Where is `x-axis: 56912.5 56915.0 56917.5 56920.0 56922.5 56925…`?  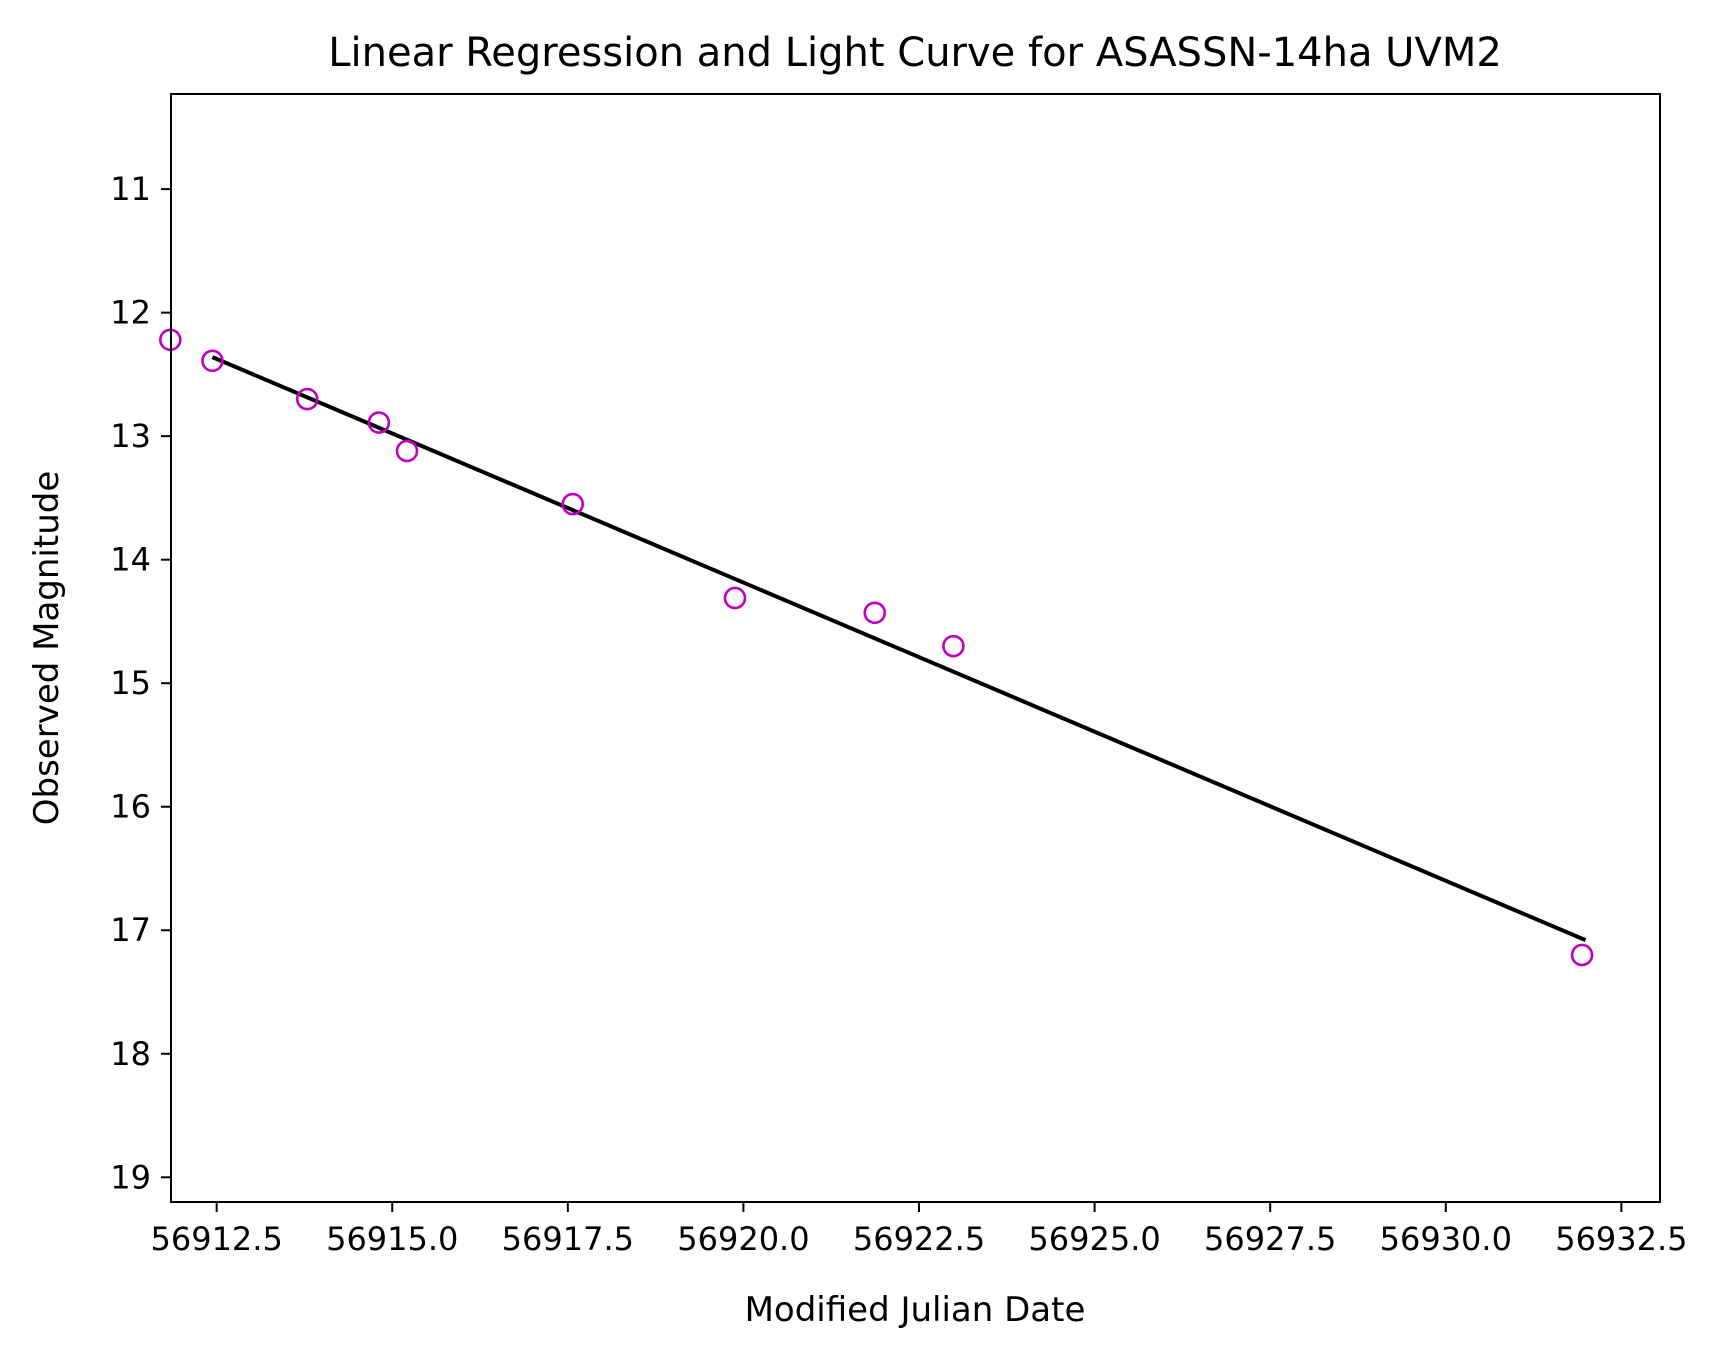 x-axis: 56912.5 56915.0 56917.5 56920.0 56922.5 56925… is located at coordinates (919, 1230).